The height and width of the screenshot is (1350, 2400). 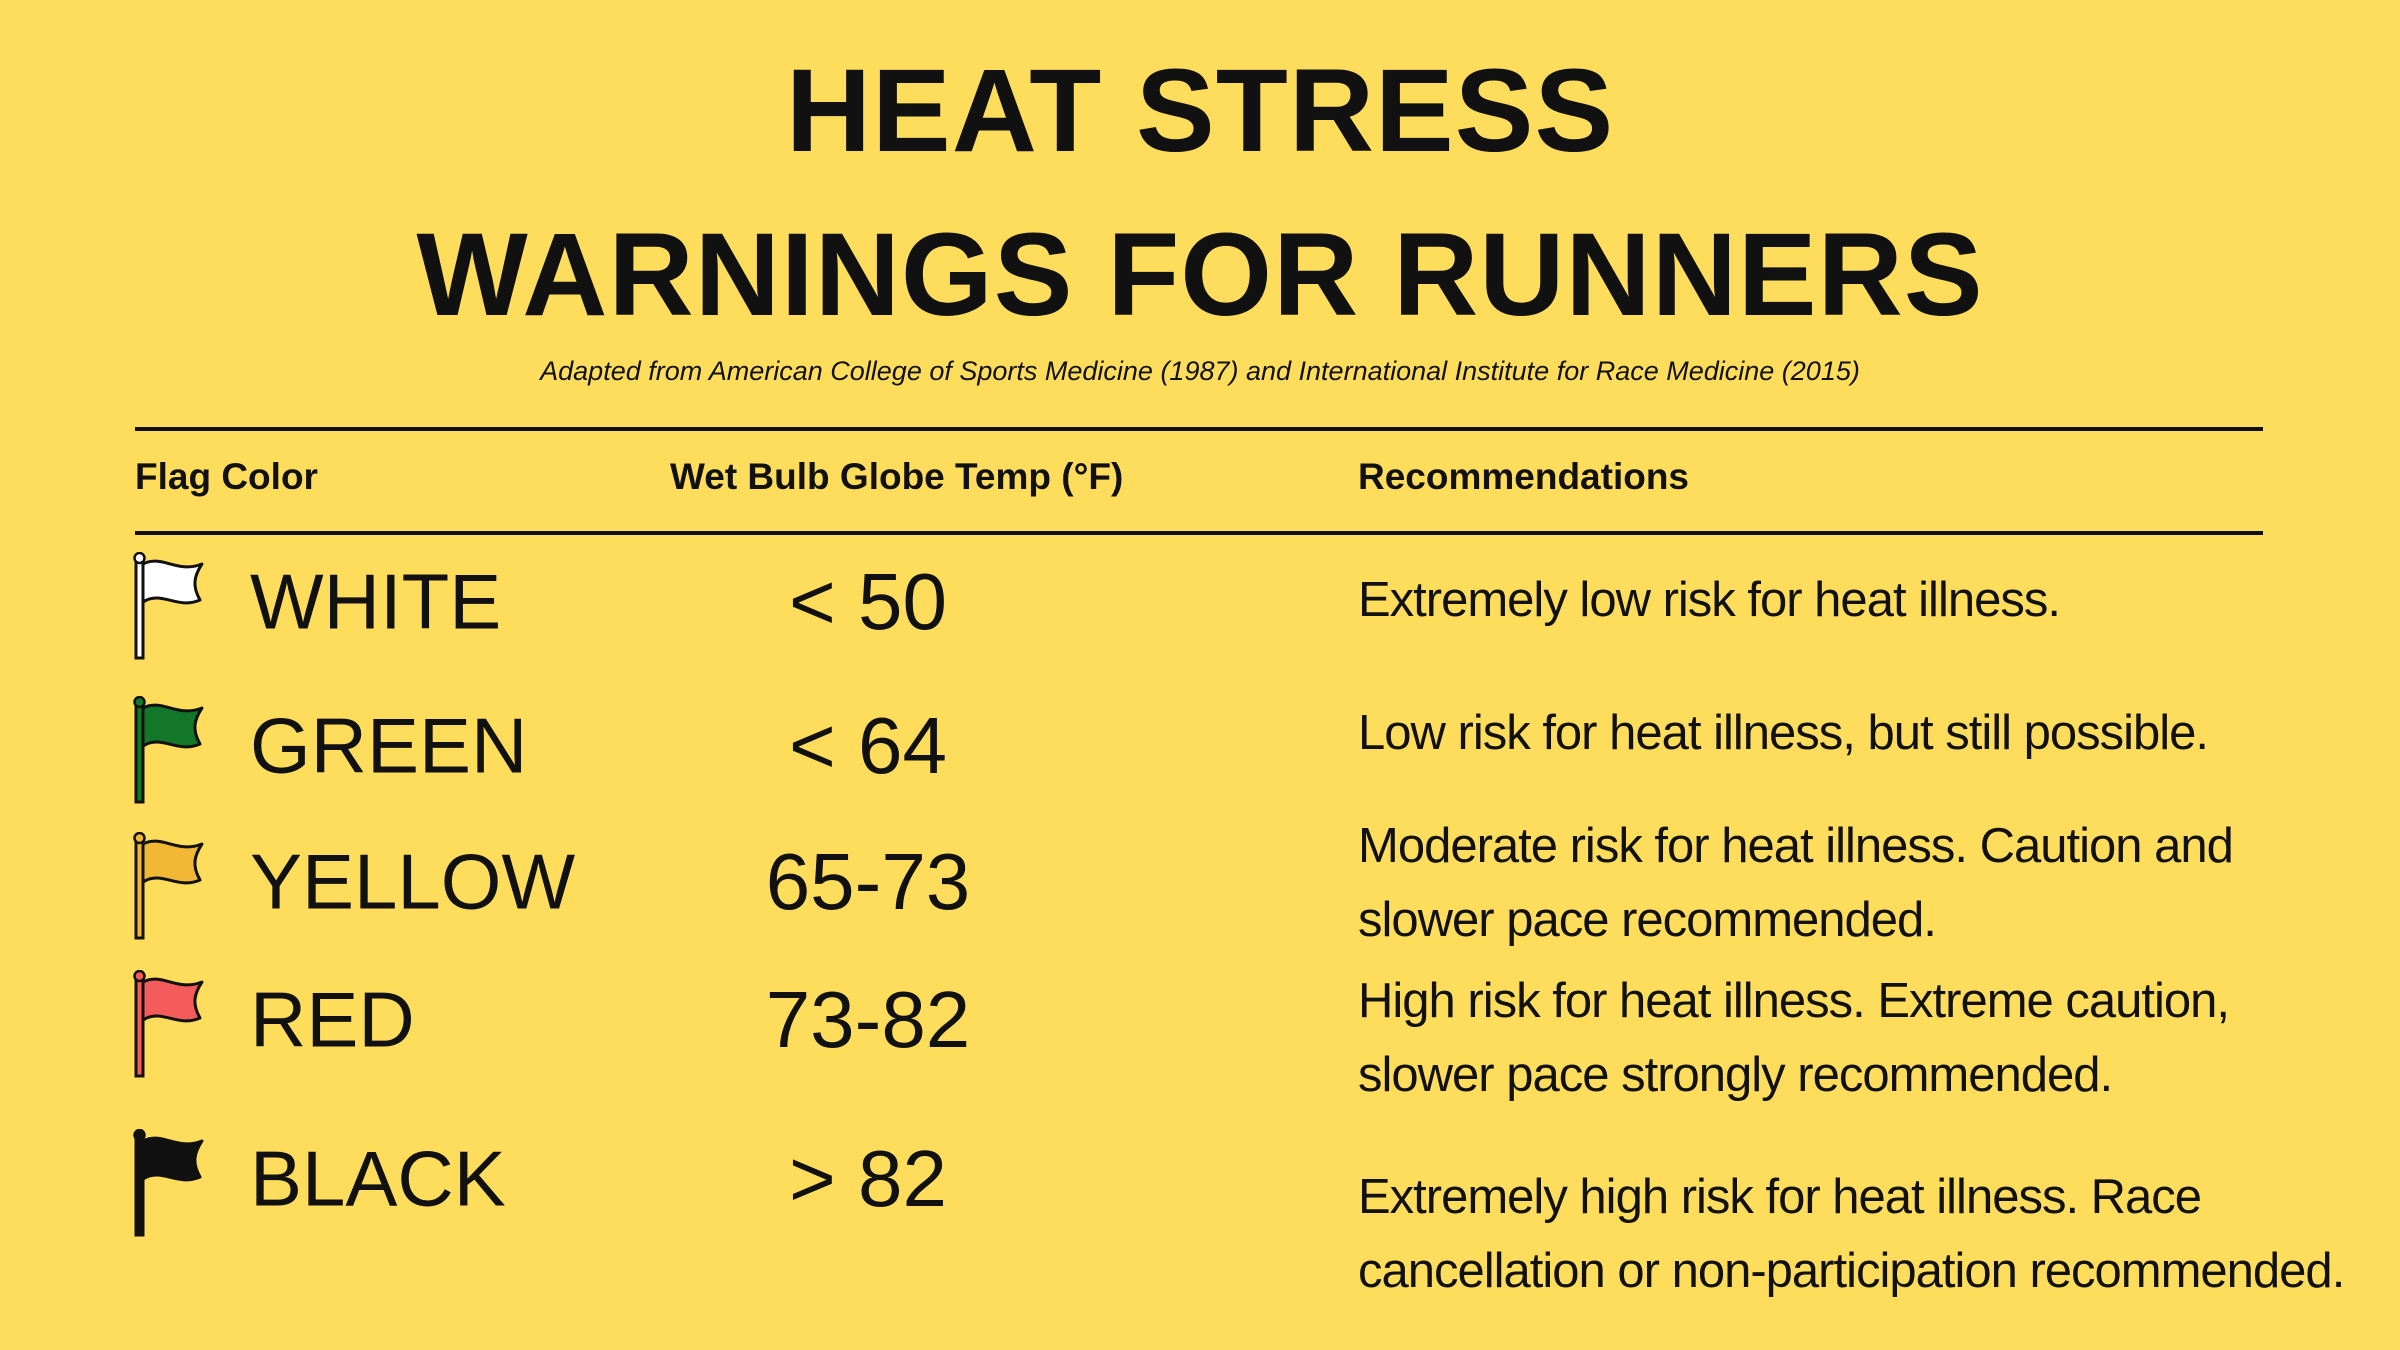 I want to click on flag-color-name: WHITE, so click(x=376, y=601).